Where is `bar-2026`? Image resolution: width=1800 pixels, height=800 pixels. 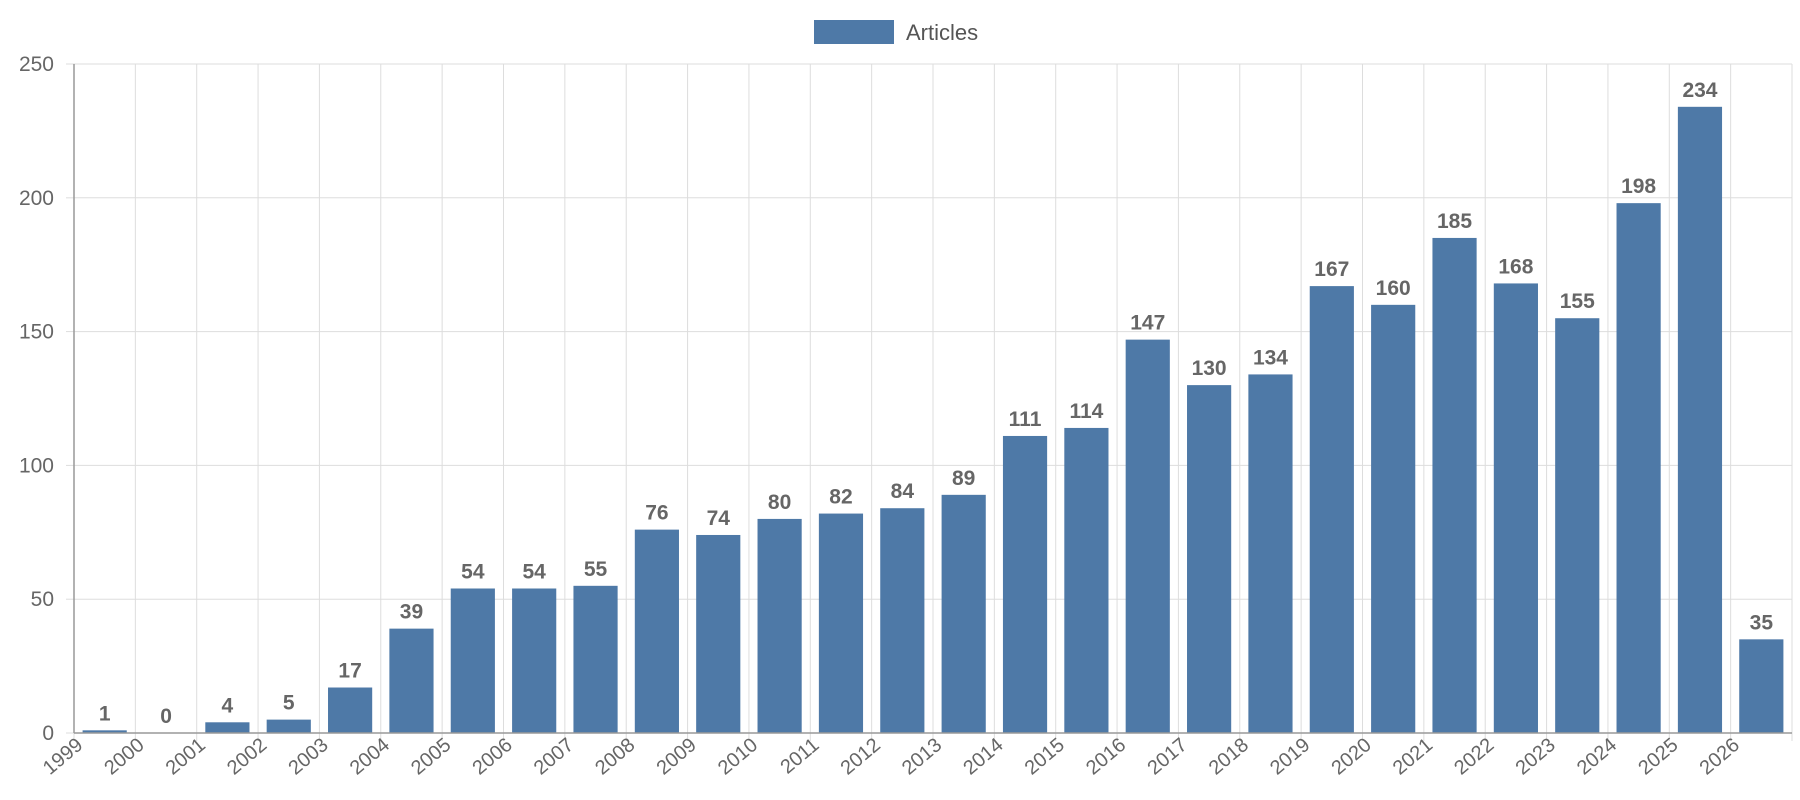
bar-2026 is located at coordinates (1761, 686).